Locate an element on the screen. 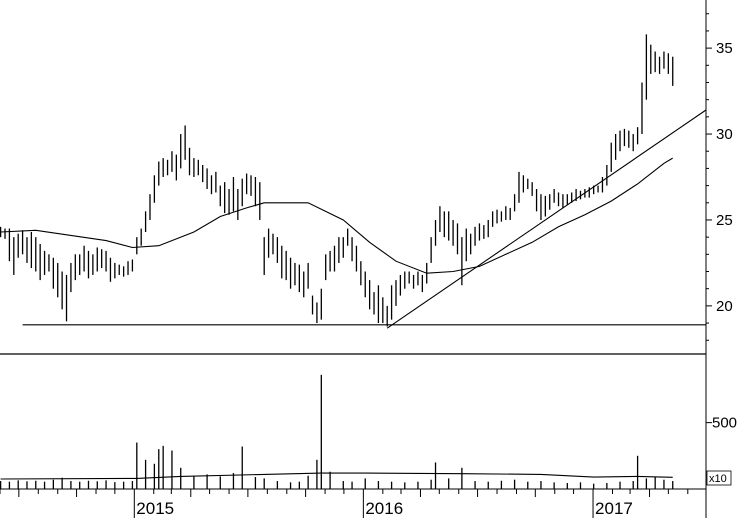  volume-multiplier-box is located at coordinates (719, 478).